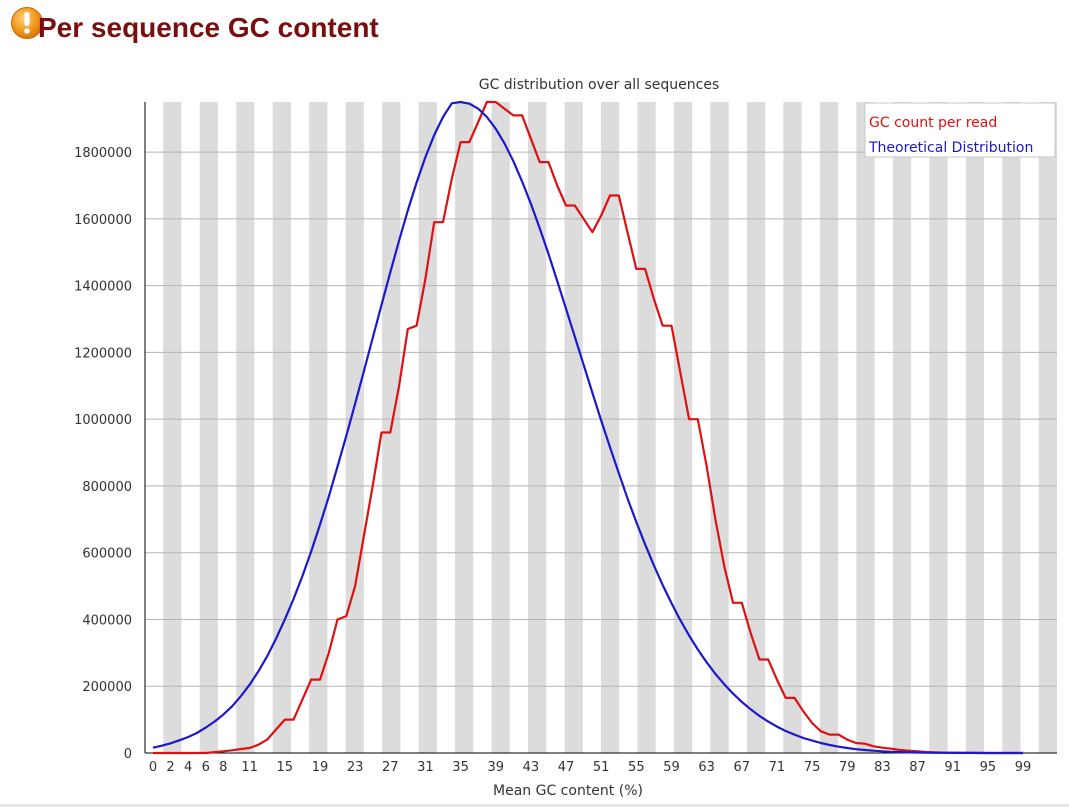  I want to click on x-tick-label: 87, so click(917, 767).